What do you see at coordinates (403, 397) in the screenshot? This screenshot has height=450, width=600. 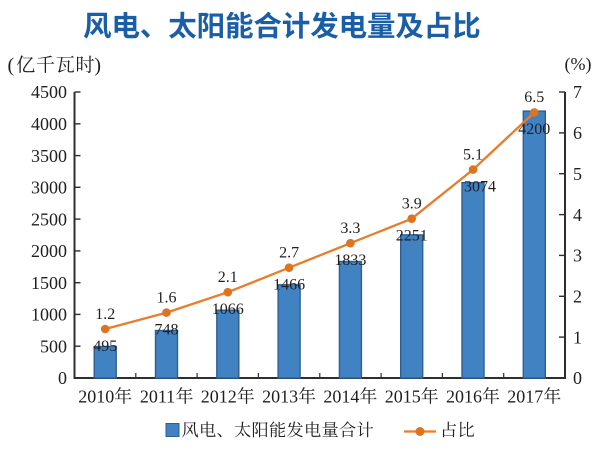 I see `svg-text: 2015` at bounding box center [403, 397].